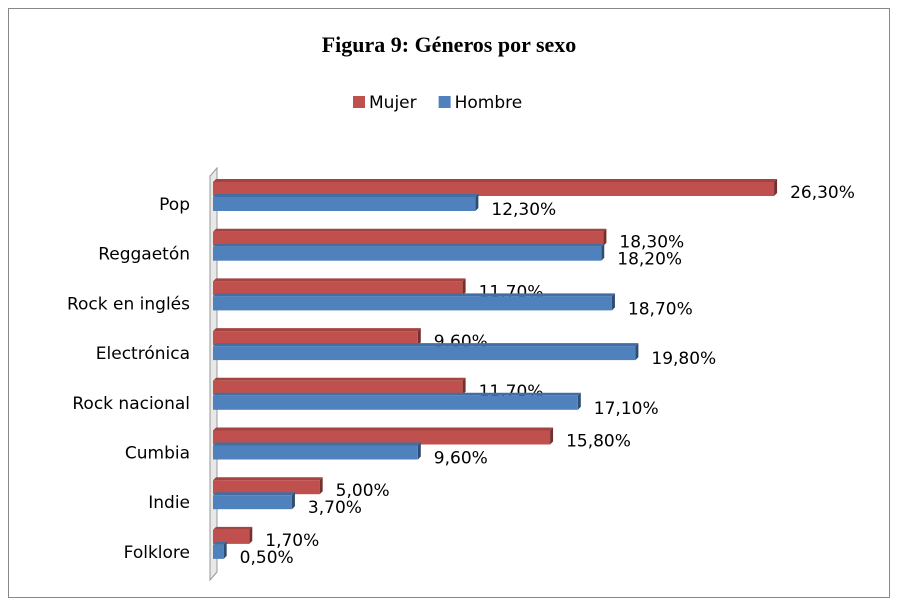 Image resolution: width=898 pixels, height=606 pixels. Describe the element at coordinates (169, 503) in the screenshot. I see `y-tick-label: Indie` at that location.